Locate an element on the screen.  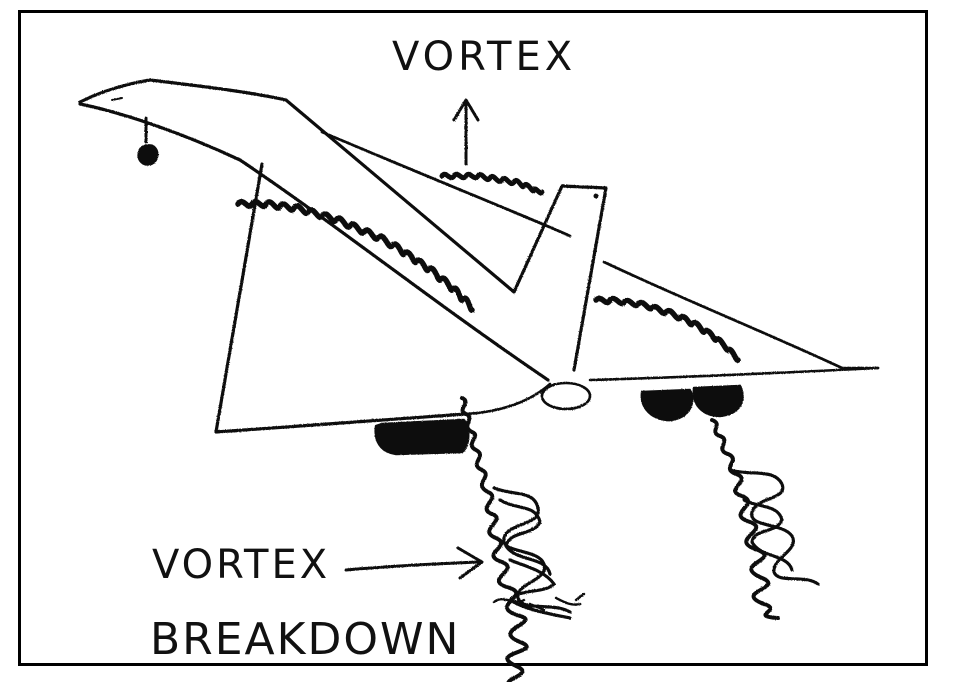
upper-vortex-squiggle is located at coordinates (492, 183).